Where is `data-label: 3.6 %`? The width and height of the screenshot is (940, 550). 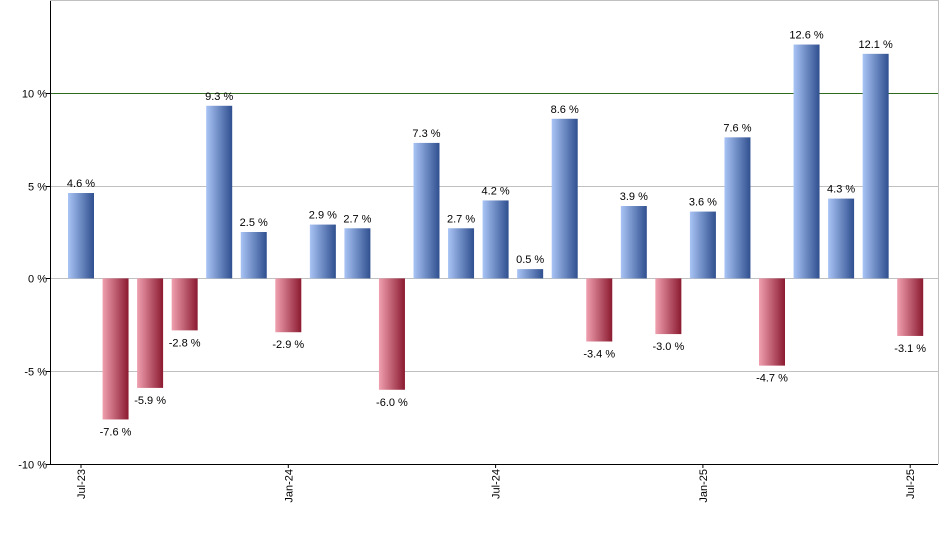 data-label: 3.6 % is located at coordinates (703, 203).